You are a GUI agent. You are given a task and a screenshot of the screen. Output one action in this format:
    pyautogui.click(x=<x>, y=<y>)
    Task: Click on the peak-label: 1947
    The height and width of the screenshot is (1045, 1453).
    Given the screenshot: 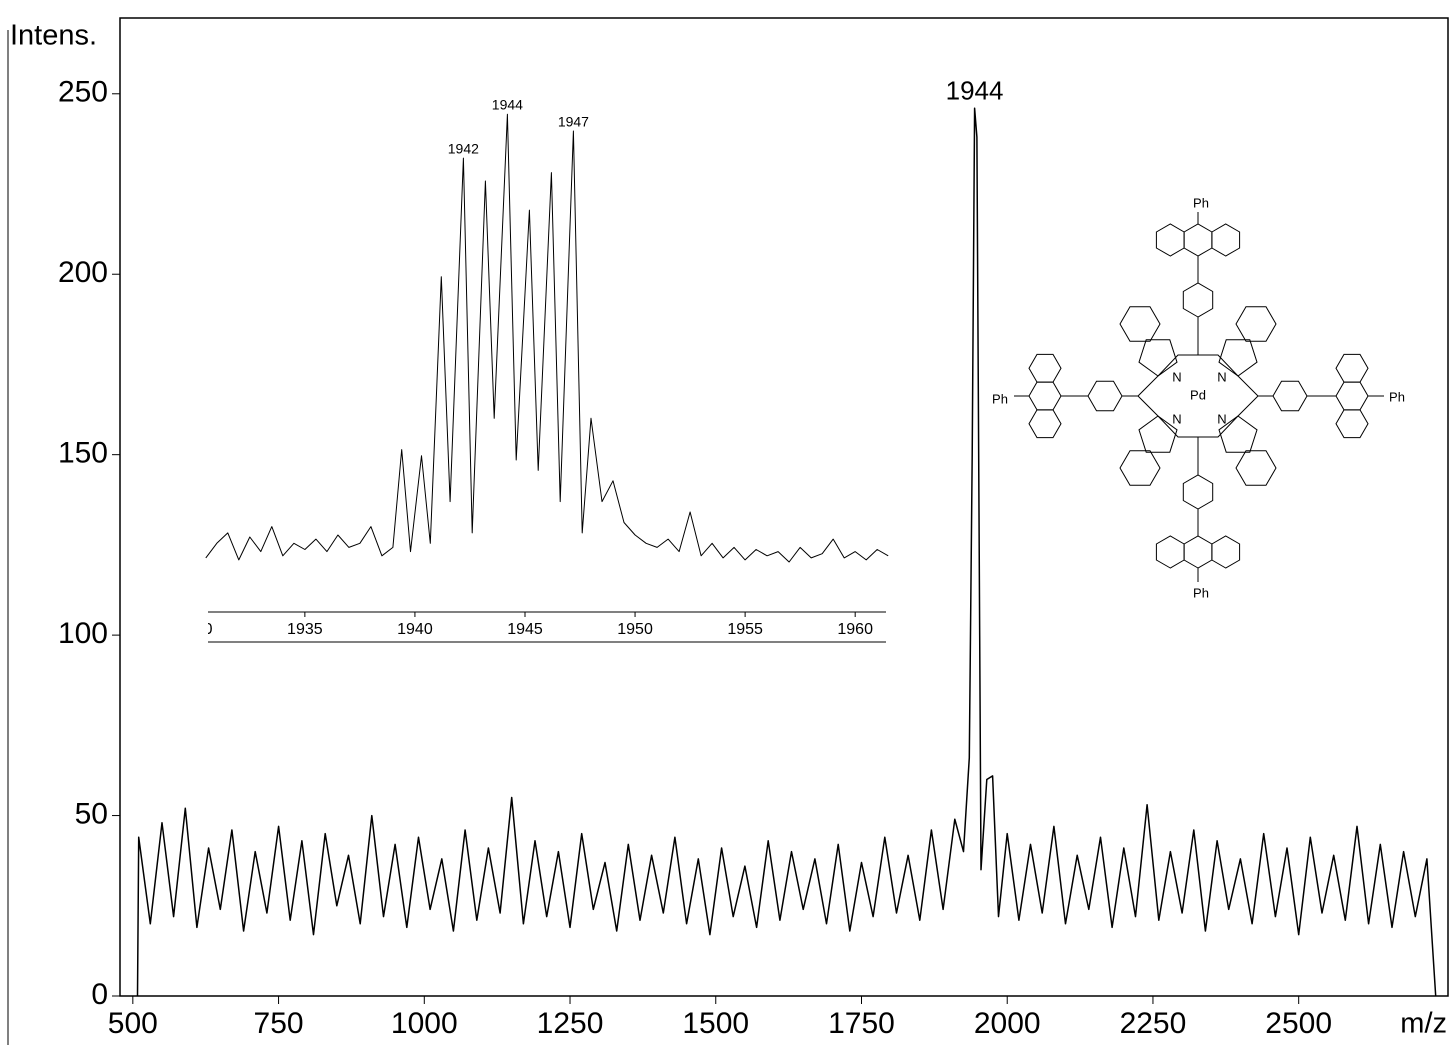 What is the action you would take?
    pyautogui.click(x=573, y=121)
    